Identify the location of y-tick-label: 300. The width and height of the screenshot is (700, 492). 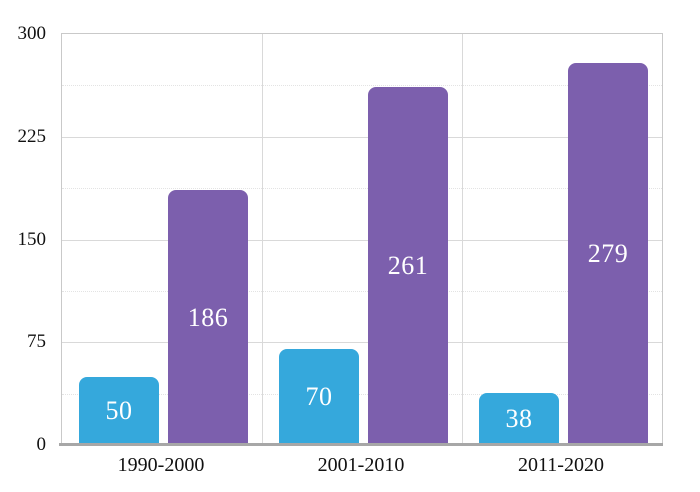
(32, 33).